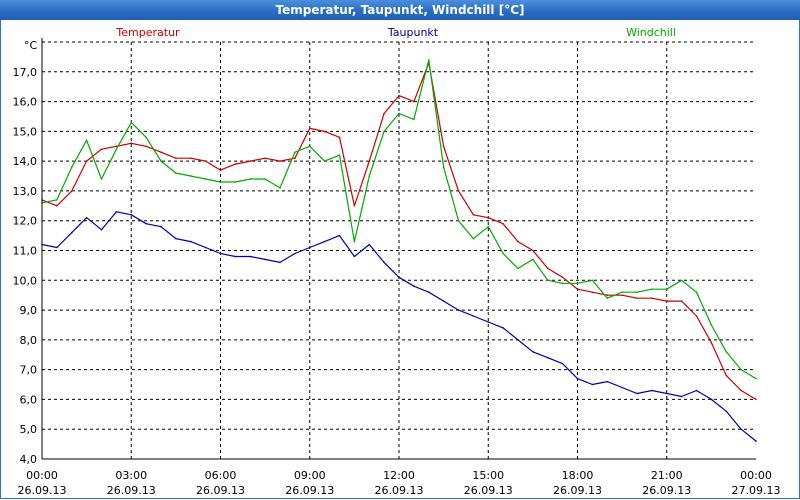 The width and height of the screenshot is (800, 500). What do you see at coordinates (29, 459) in the screenshot?
I see `y-tick-label: 4,0` at bounding box center [29, 459].